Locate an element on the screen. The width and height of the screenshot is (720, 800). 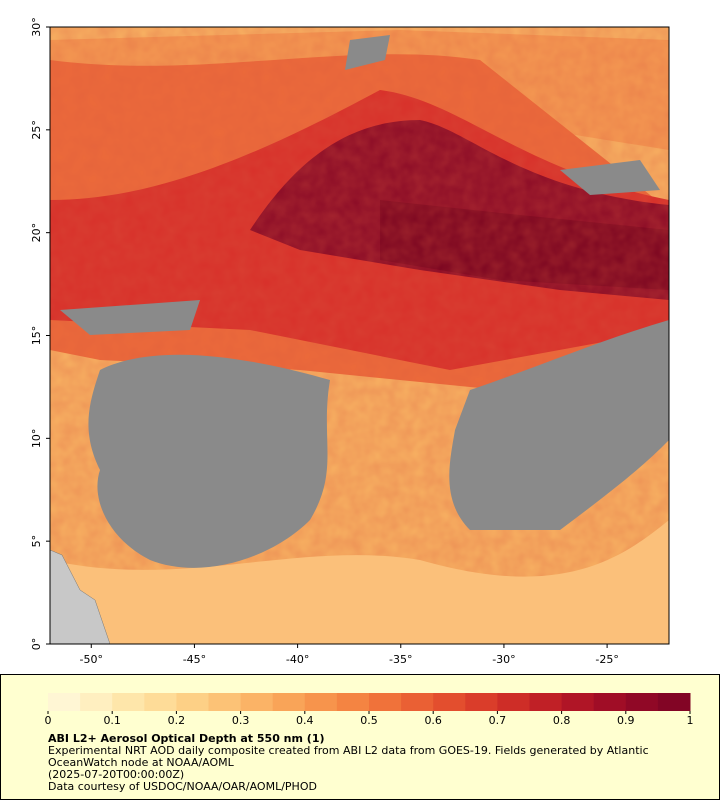
x-tick-label: -45° is located at coordinates (194, 659).